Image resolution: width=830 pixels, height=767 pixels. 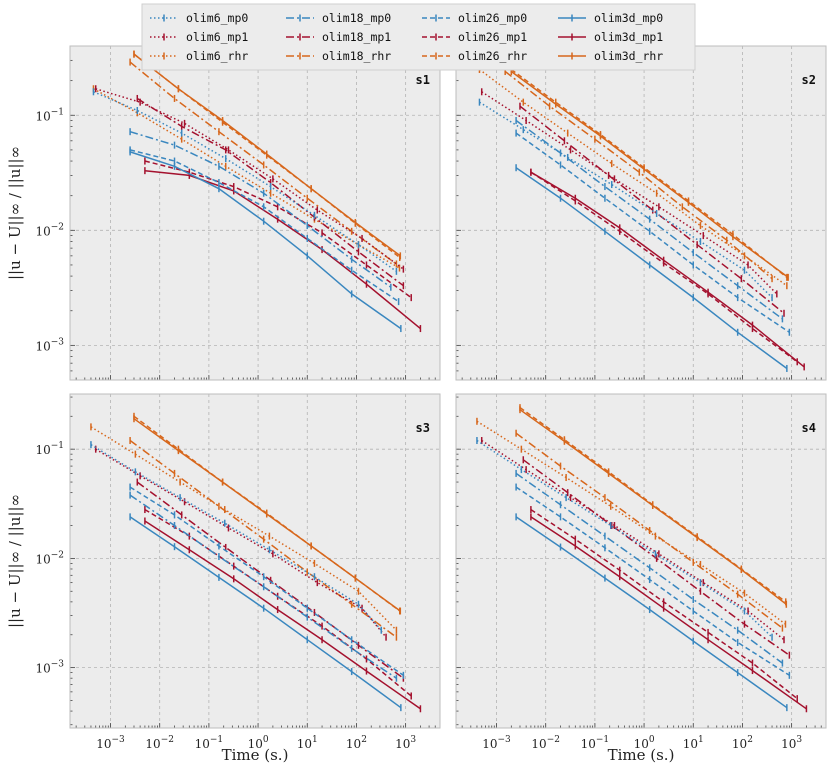 What do you see at coordinates (492, 37) in the screenshot?
I see `legend-label: olim26_mp1` at bounding box center [492, 37].